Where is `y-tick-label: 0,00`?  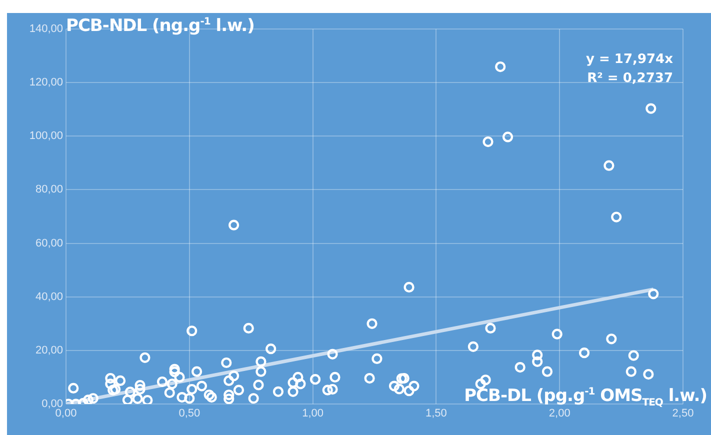 y-tick-label: 0,00 is located at coordinates (52, 404).